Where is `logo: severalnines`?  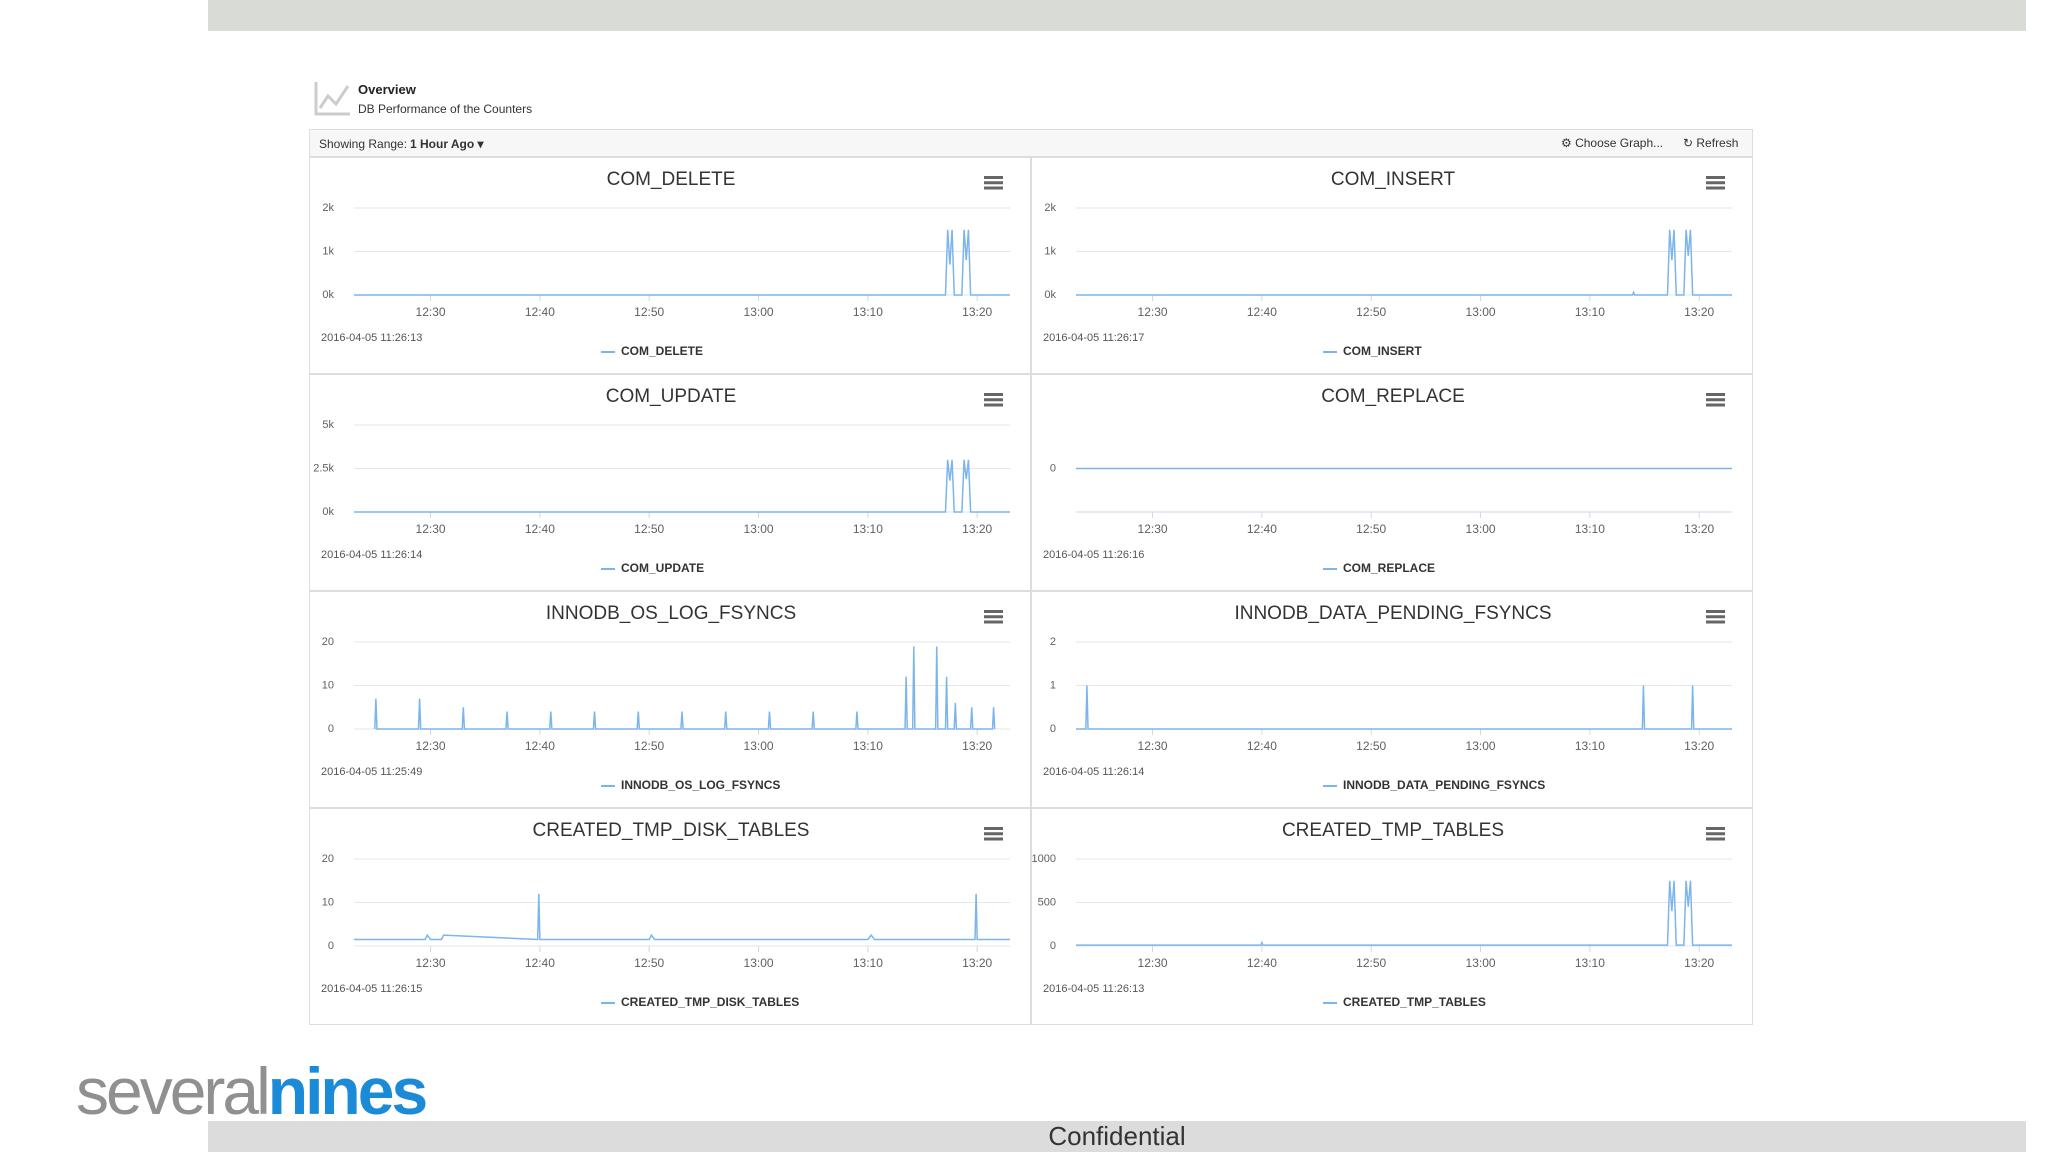 logo: severalnines is located at coordinates (252, 1091).